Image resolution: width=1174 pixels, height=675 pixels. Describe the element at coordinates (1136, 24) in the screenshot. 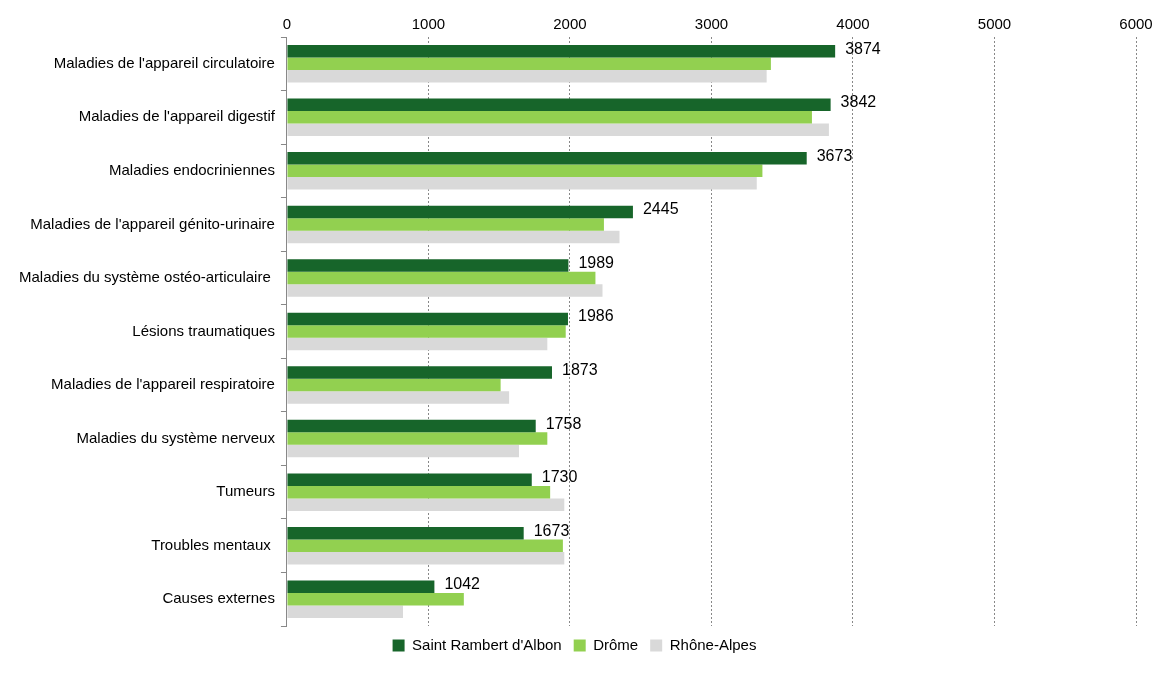

I see `x-tick-label: 6000` at that location.